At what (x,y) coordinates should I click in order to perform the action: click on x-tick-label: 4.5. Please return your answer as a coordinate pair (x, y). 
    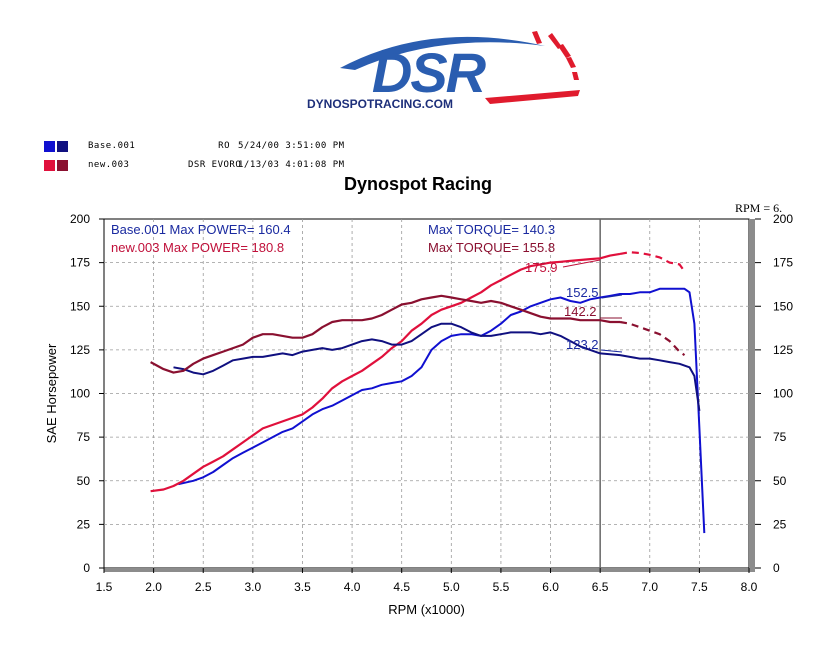
    Looking at the image, I should click on (401, 587).